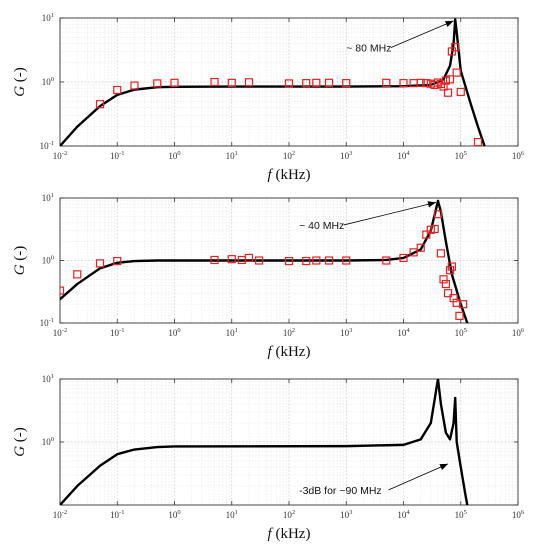  What do you see at coordinates (321, 226) in the screenshot?
I see `annotation-text: ~ 40 MHz` at bounding box center [321, 226].